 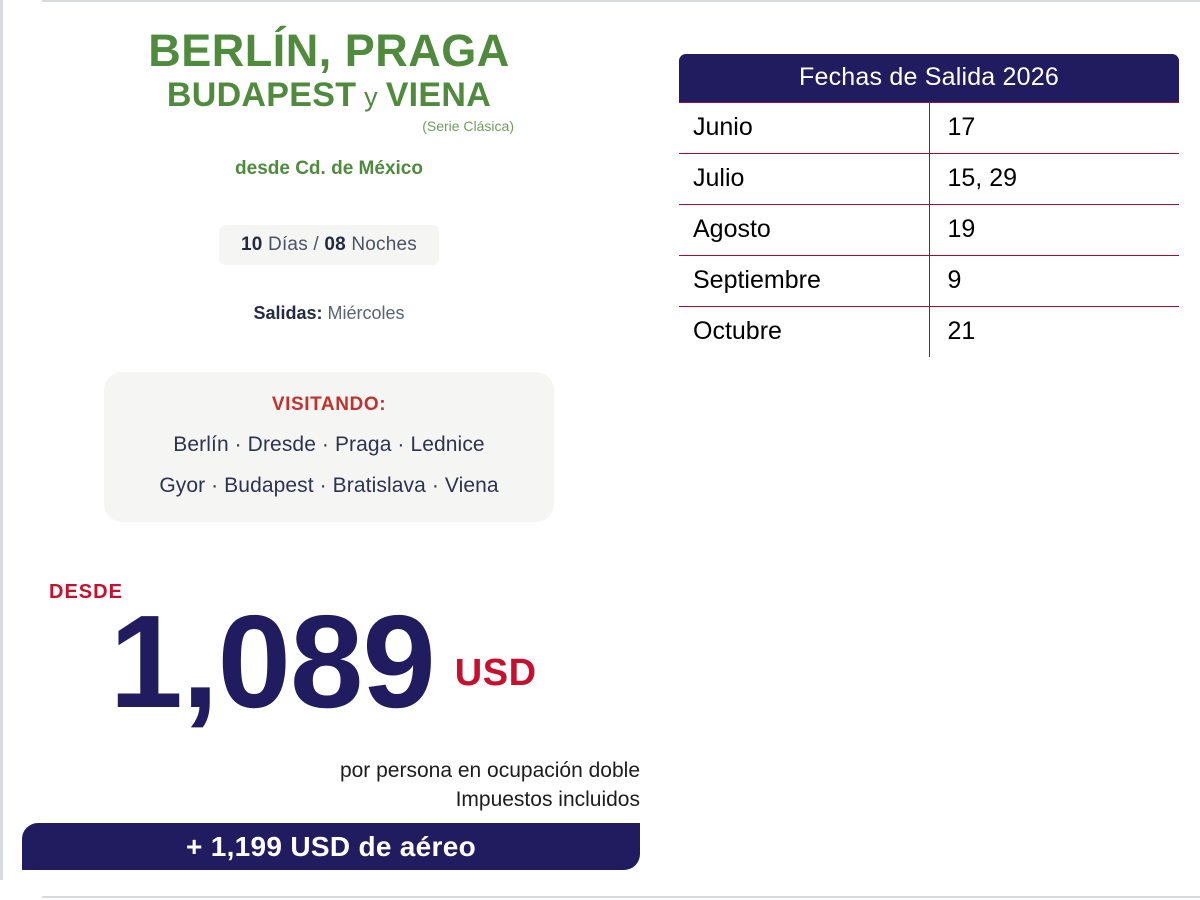 I want to click on price-currency: USD, so click(x=495, y=673).